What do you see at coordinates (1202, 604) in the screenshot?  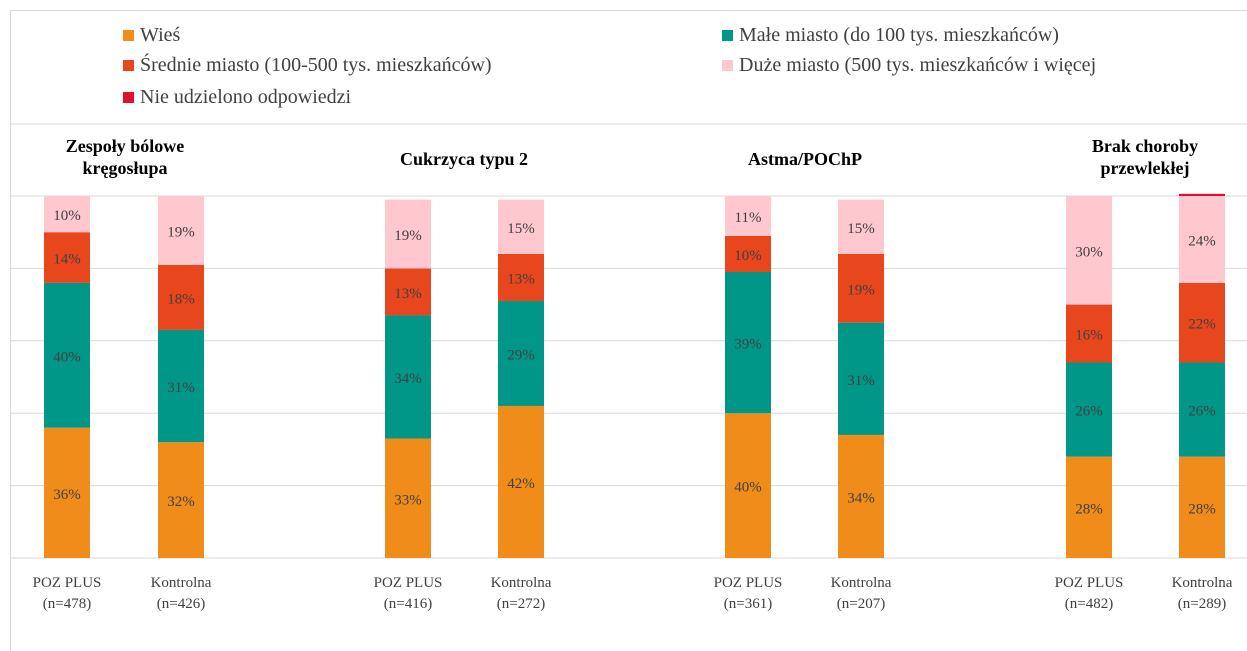 I see `category-label: (n=289)` at bounding box center [1202, 604].